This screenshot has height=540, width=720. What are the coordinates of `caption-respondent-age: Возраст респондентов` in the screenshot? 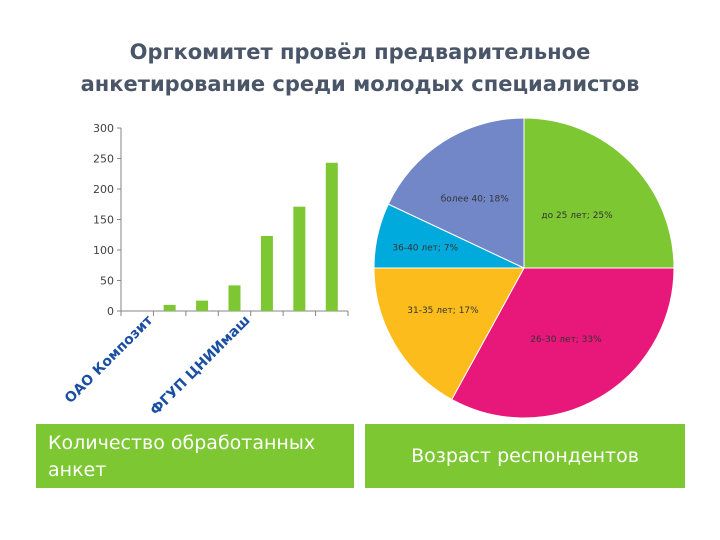 It's located at (525, 456).